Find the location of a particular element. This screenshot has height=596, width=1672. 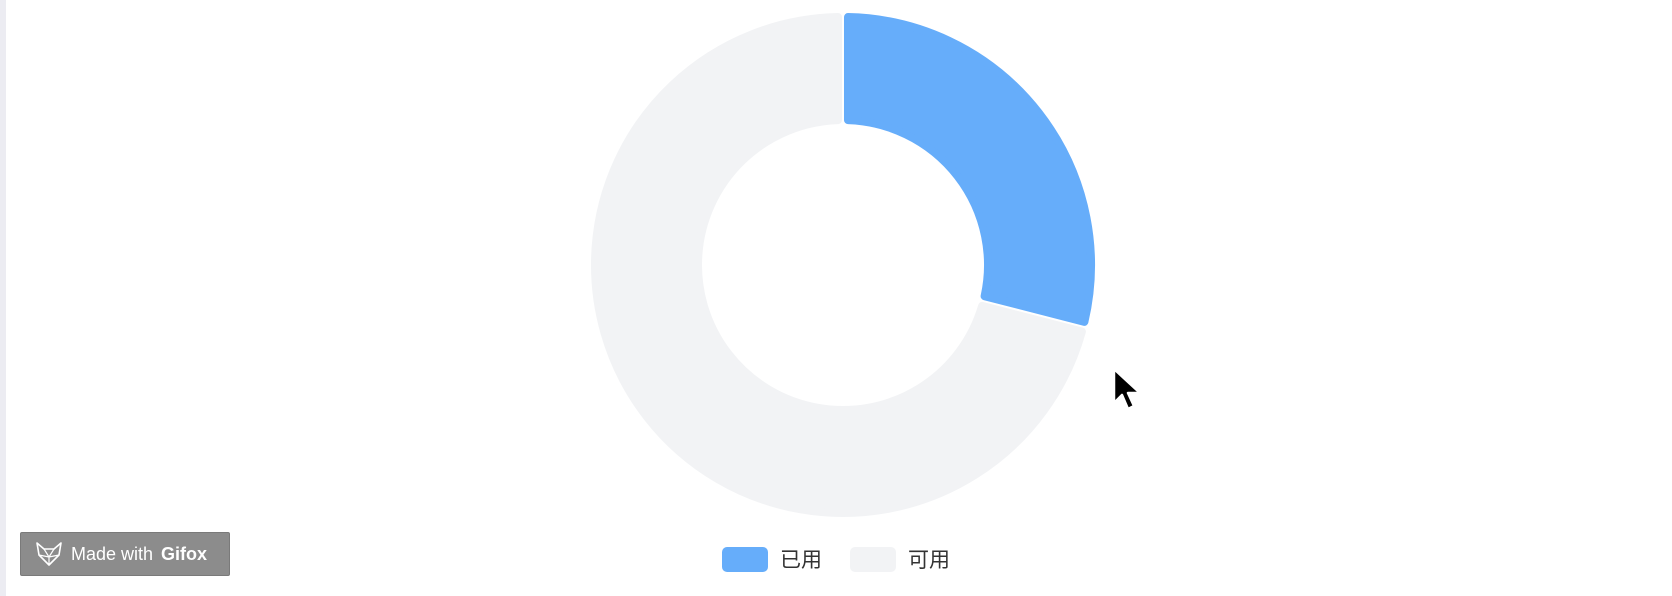

legend-label-available: 可用 is located at coordinates (929, 560).